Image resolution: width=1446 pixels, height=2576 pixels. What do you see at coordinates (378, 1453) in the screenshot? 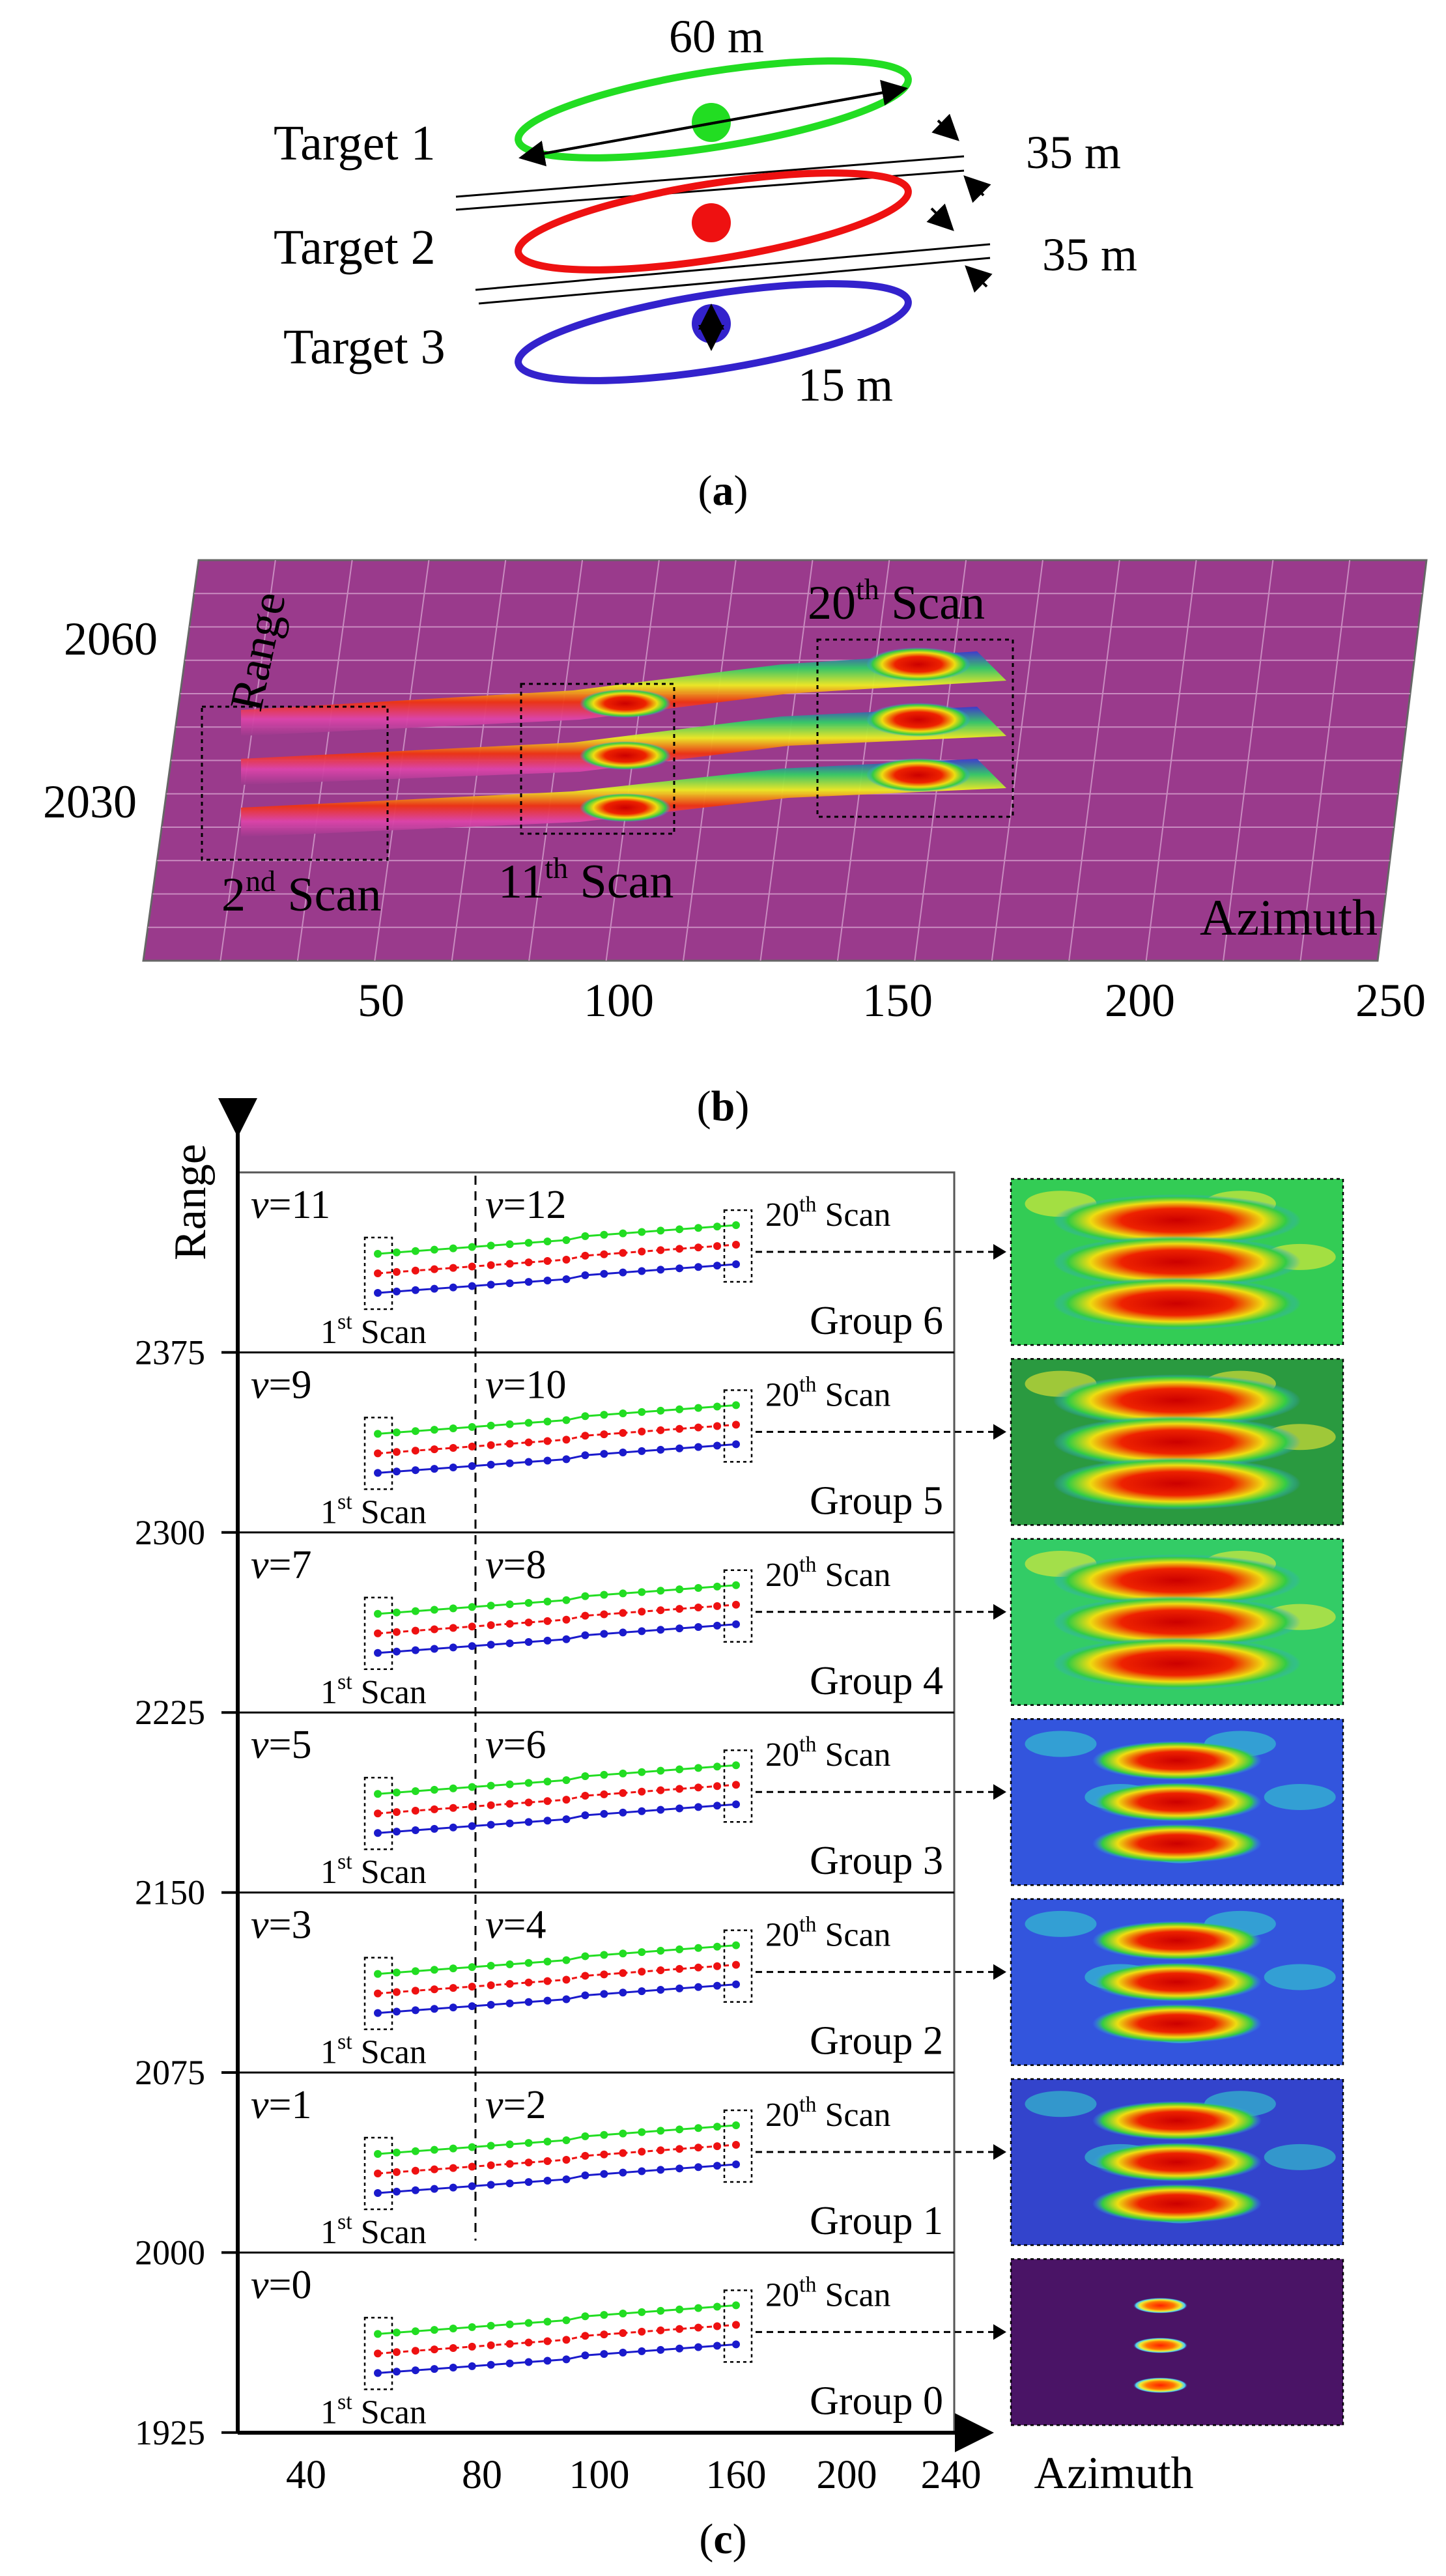
I see `first-scan-box` at bounding box center [378, 1453].